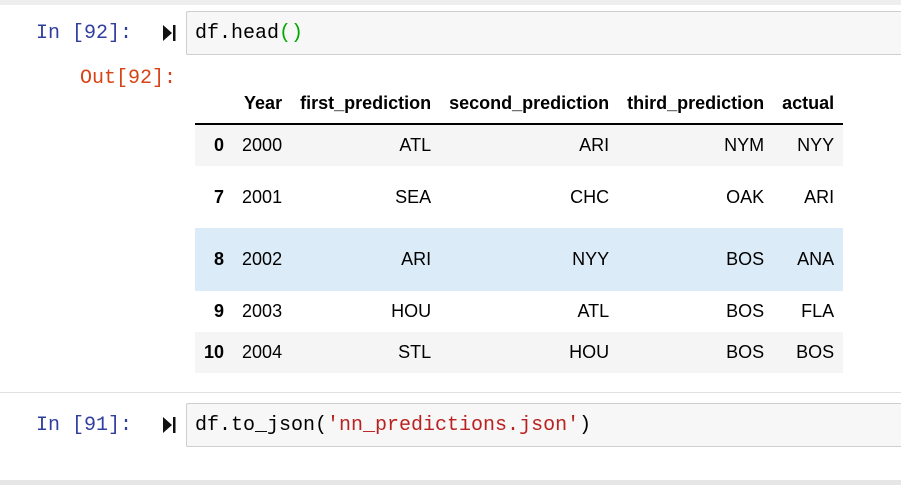  What do you see at coordinates (285, 33) in the screenshot?
I see `code-open-paren: (` at bounding box center [285, 33].